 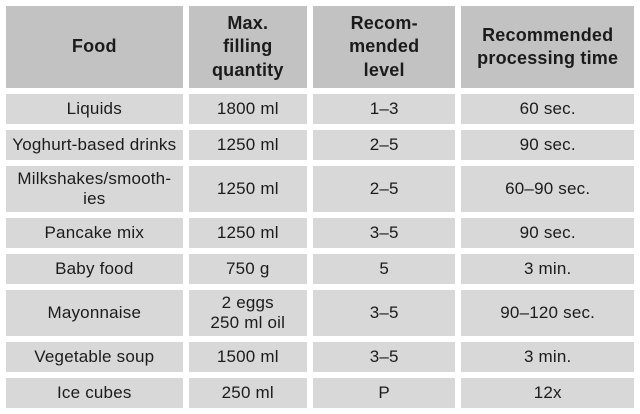 I want to click on processing-time-cell: 12x, so click(x=547, y=393).